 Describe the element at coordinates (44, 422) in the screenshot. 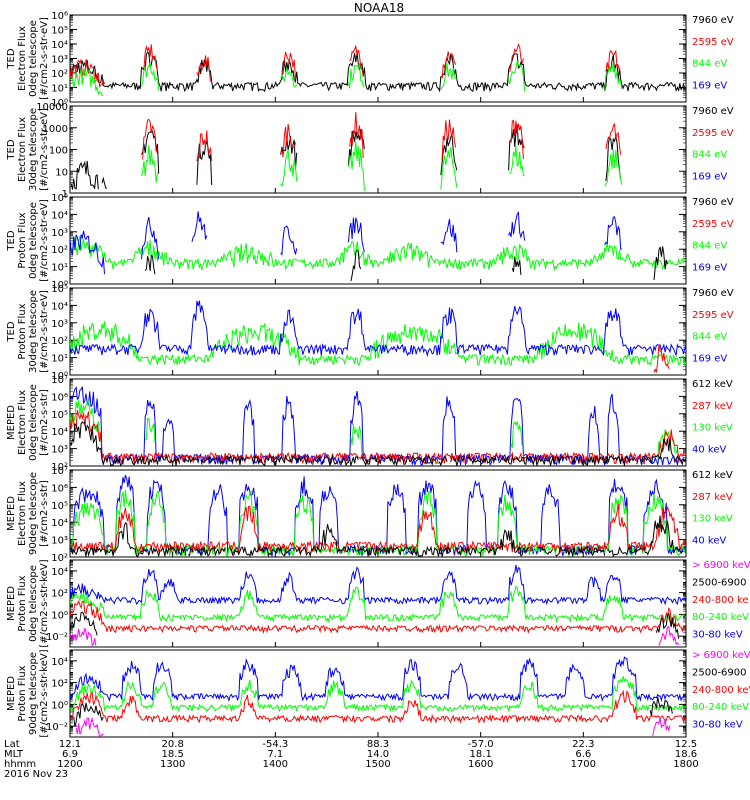

I see `y-axis-label-line: [#/cm2-s-str]` at that location.